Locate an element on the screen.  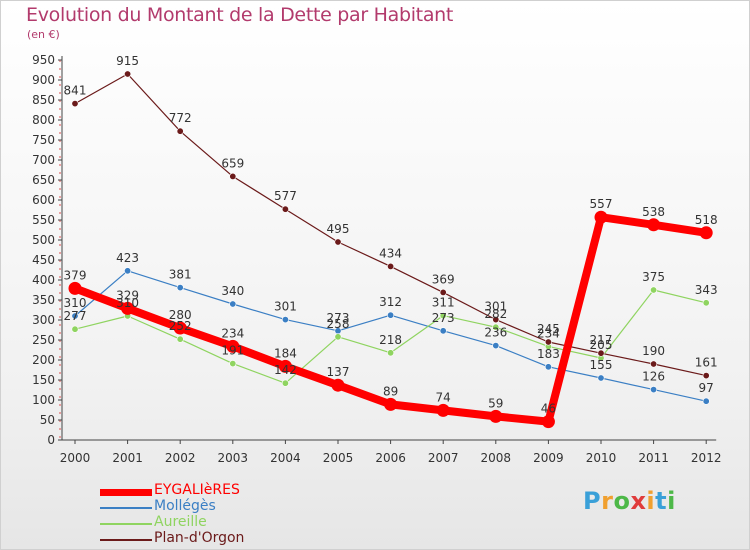
y-tick-label: 250 is located at coordinates (43, 340).